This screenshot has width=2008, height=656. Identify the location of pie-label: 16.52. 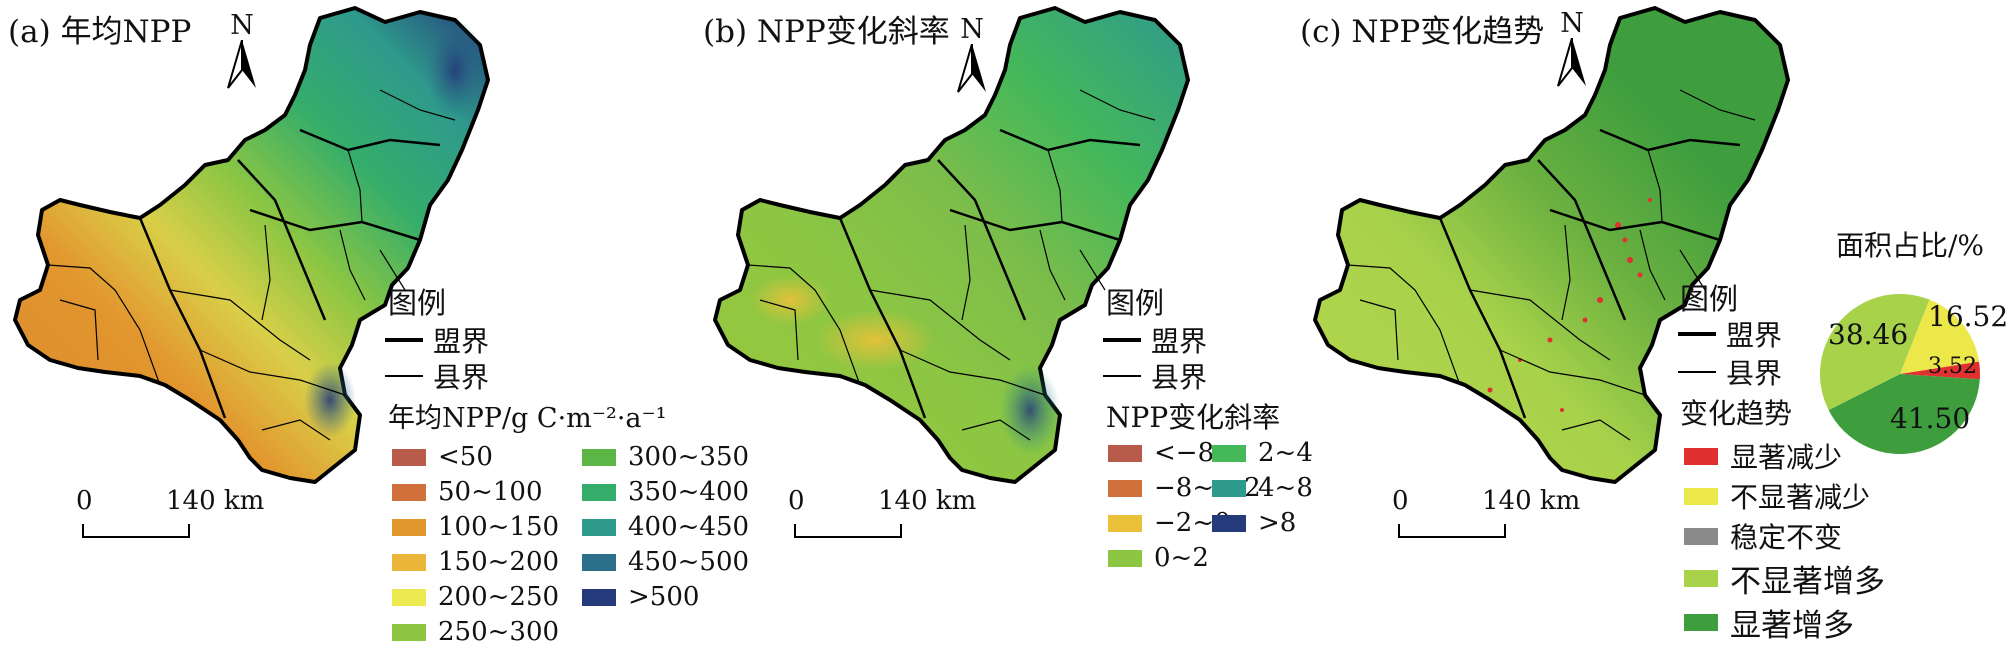
(1968, 316).